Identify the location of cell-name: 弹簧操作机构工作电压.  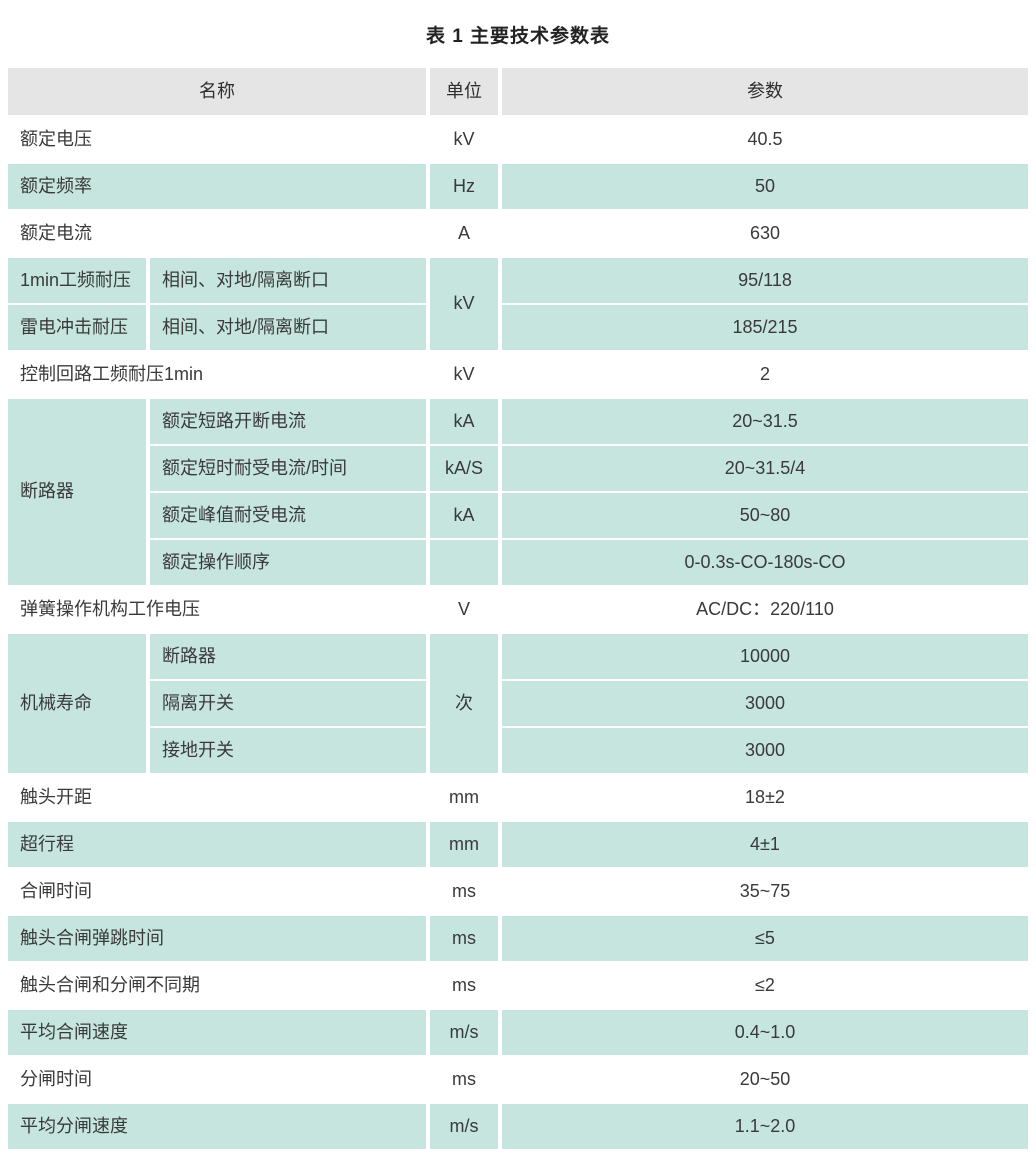
(217, 609).